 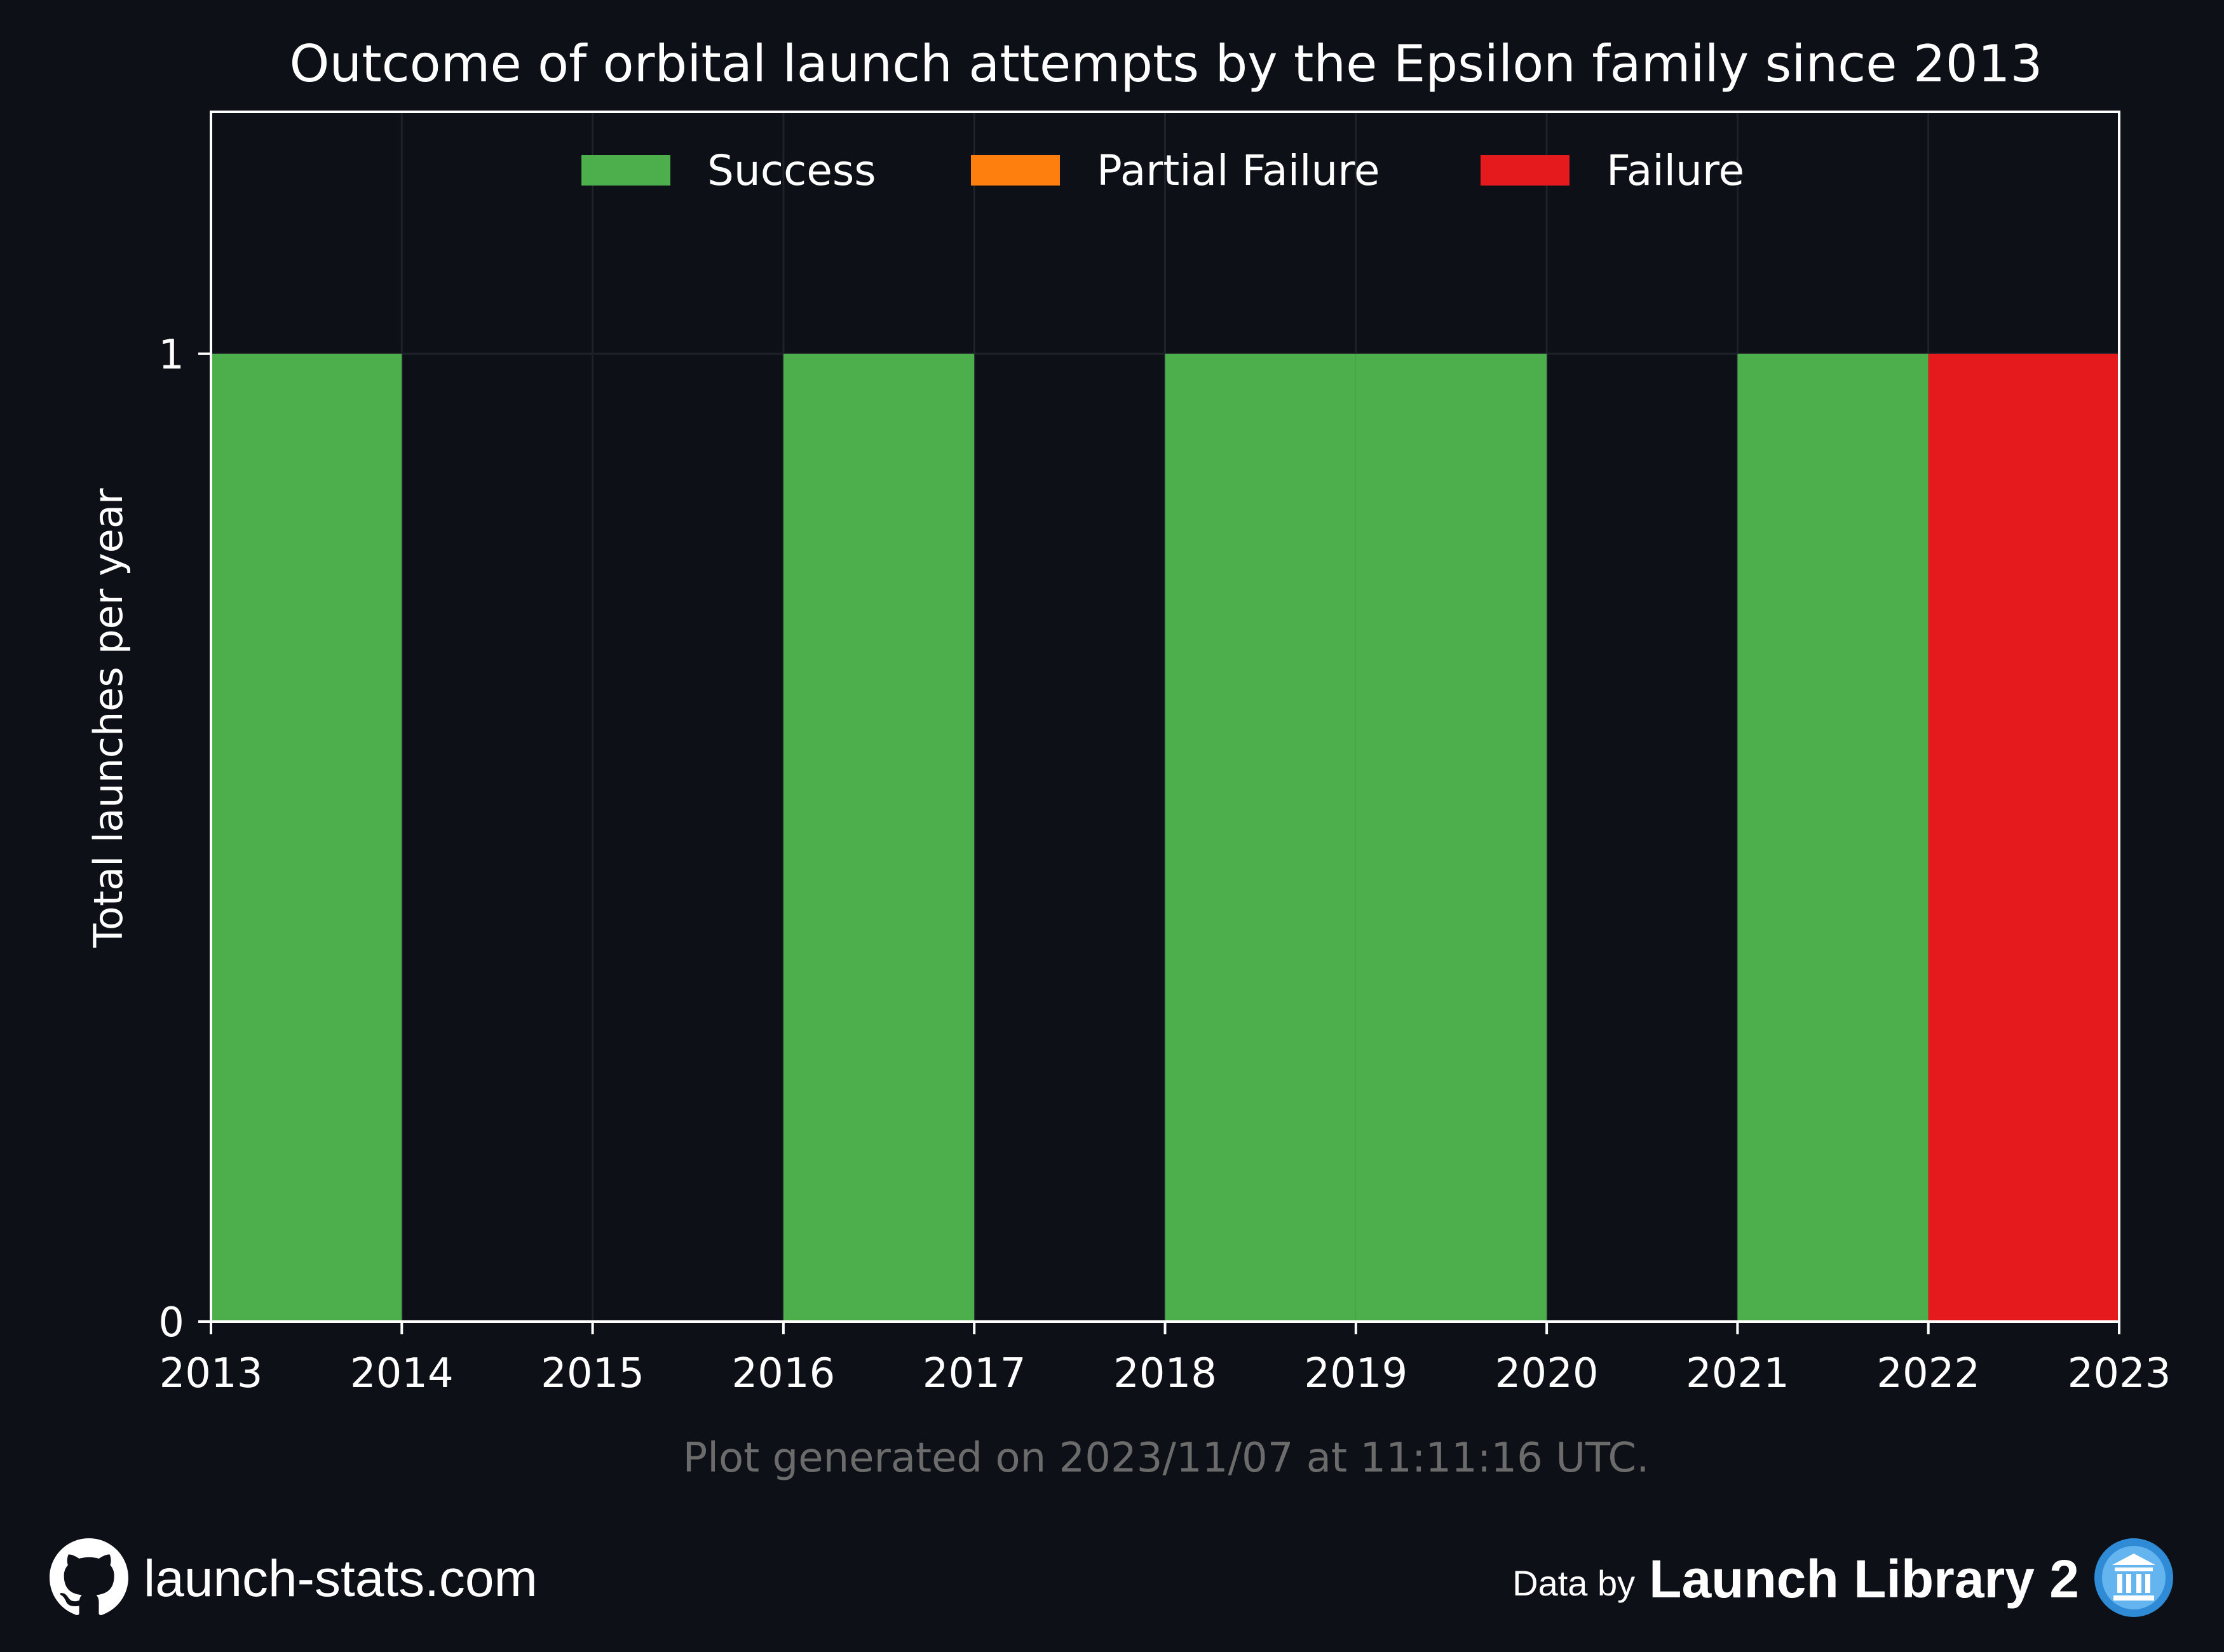 What do you see at coordinates (2133, 1579) in the screenshot?
I see `launch-library-icon` at bounding box center [2133, 1579].